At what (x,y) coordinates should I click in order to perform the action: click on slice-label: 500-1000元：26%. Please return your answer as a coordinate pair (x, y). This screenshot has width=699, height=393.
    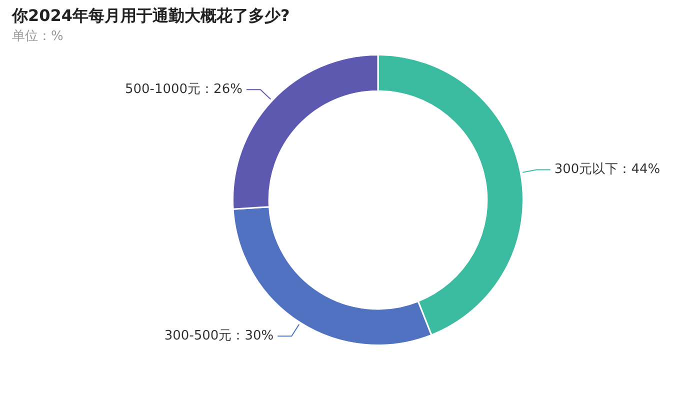
    Looking at the image, I should click on (183, 89).